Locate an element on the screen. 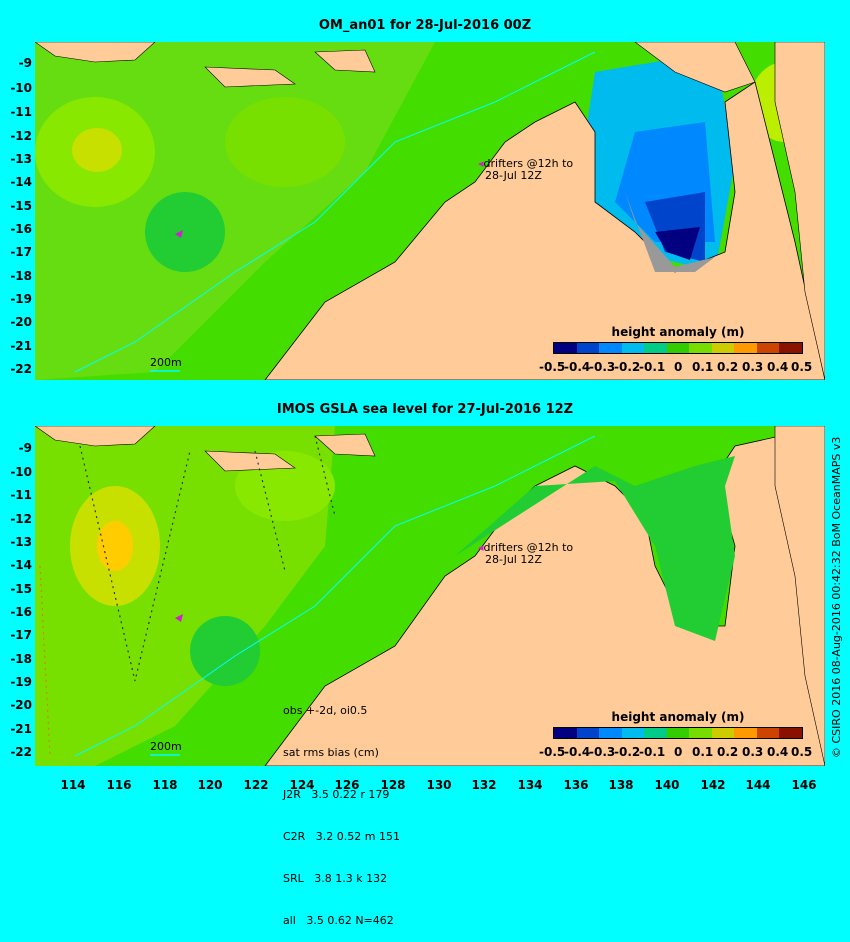 Image resolution: width=850 pixels, height=942 pixels. top-colorbar is located at coordinates (678, 348).